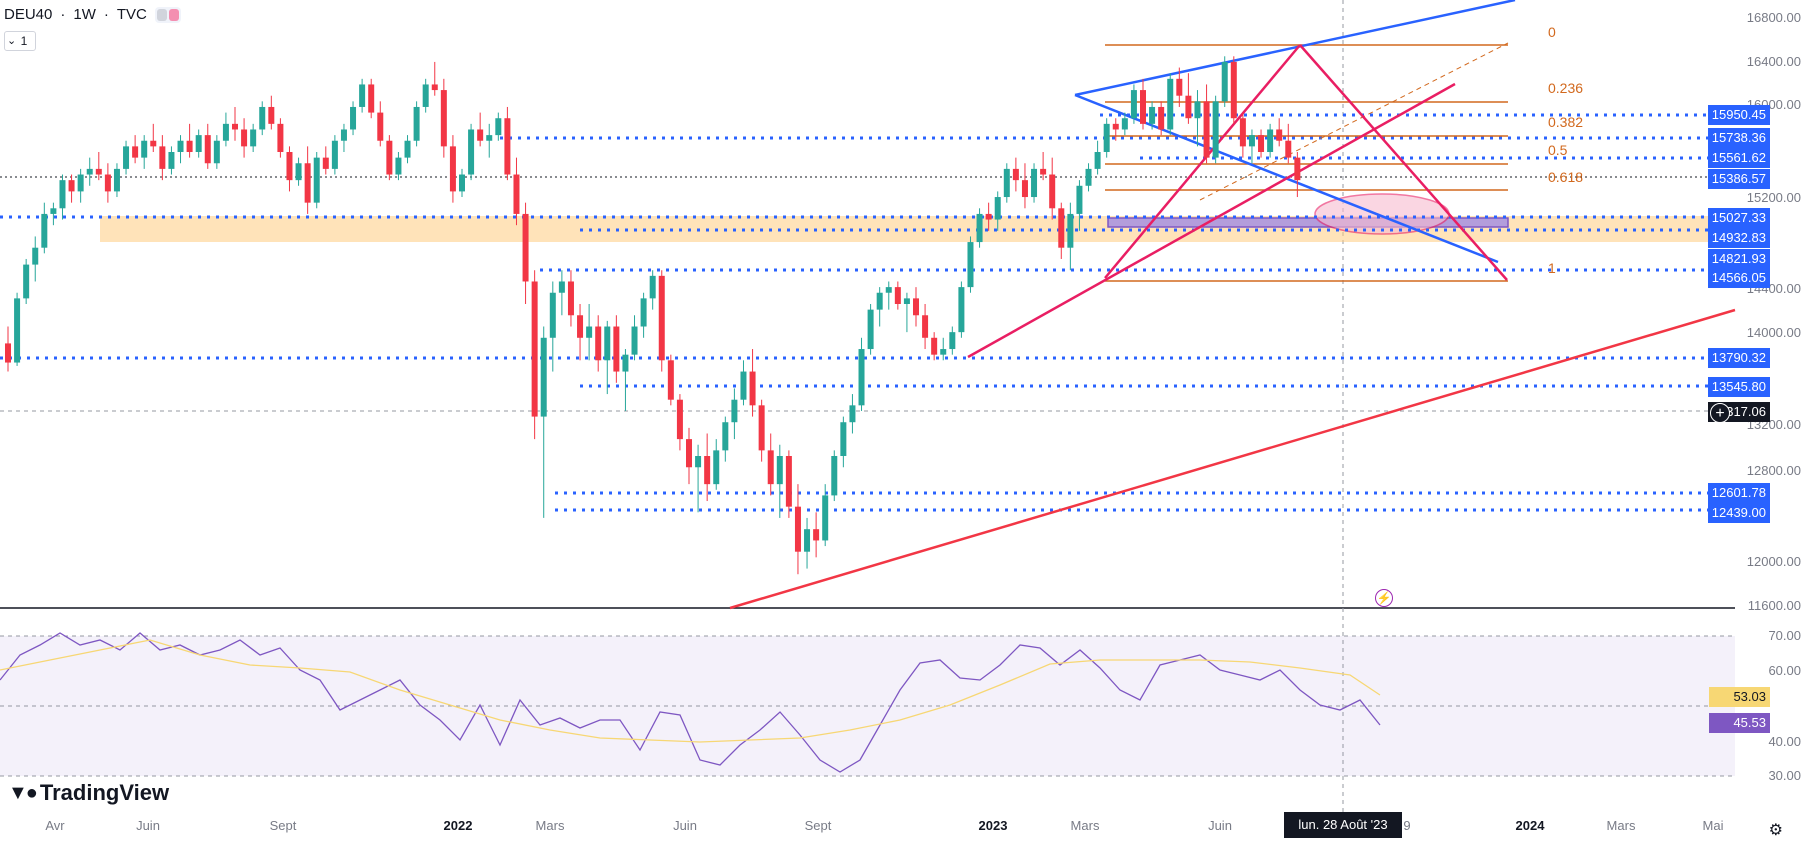 This screenshot has height=845, width=1809. Describe the element at coordinates (1738, 493) in the screenshot. I see `level-label: 12601.78` at that location.